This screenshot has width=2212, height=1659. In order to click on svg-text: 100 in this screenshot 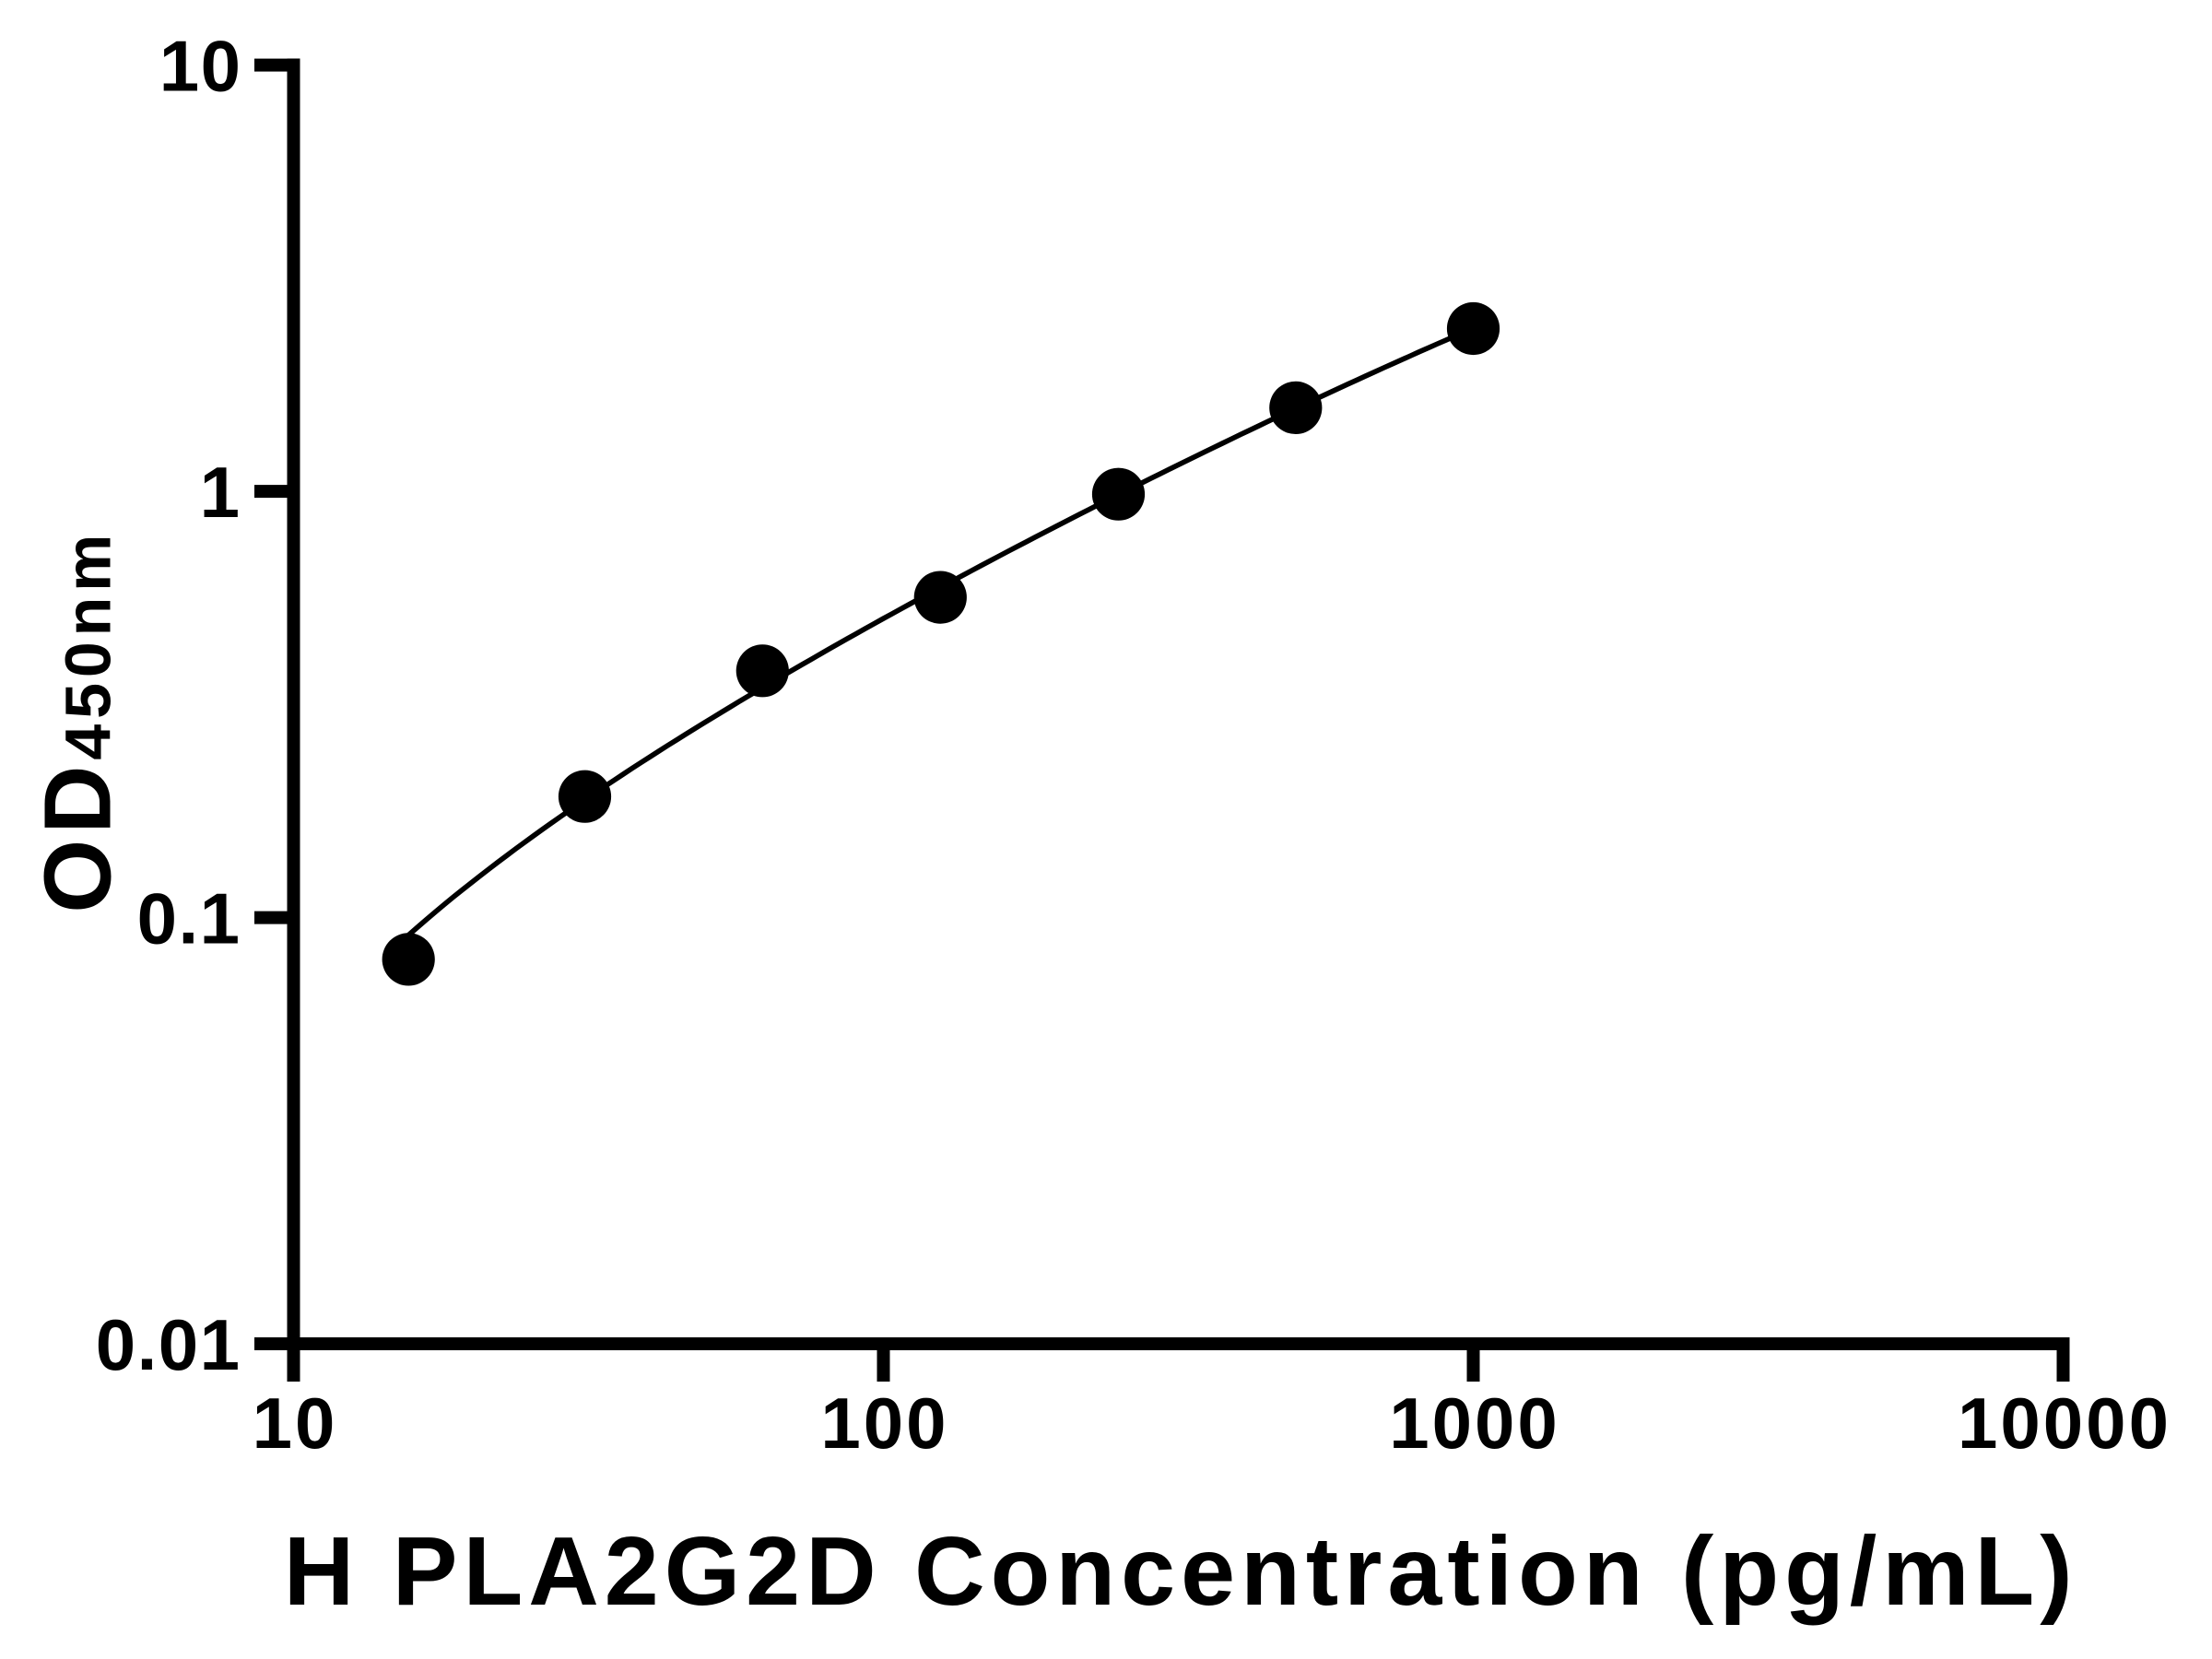, I will do `click(884, 1423)`.